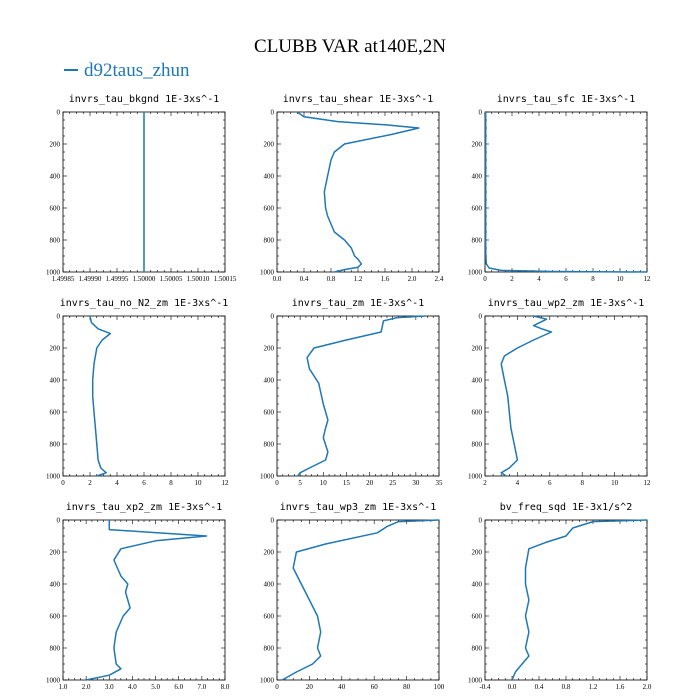  I want to click on x-tick-label: 15, so click(347, 483).